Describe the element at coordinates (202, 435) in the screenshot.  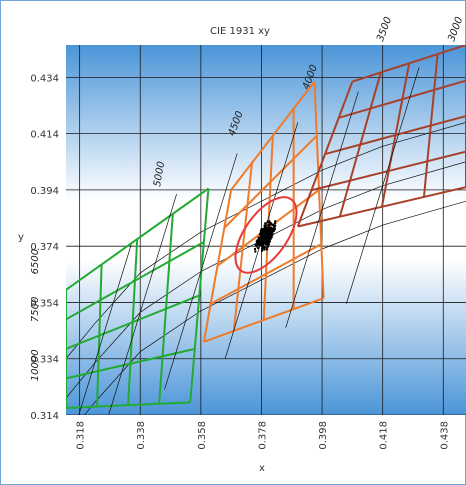
I see `x-tick-label-2: 0.358` at that location.